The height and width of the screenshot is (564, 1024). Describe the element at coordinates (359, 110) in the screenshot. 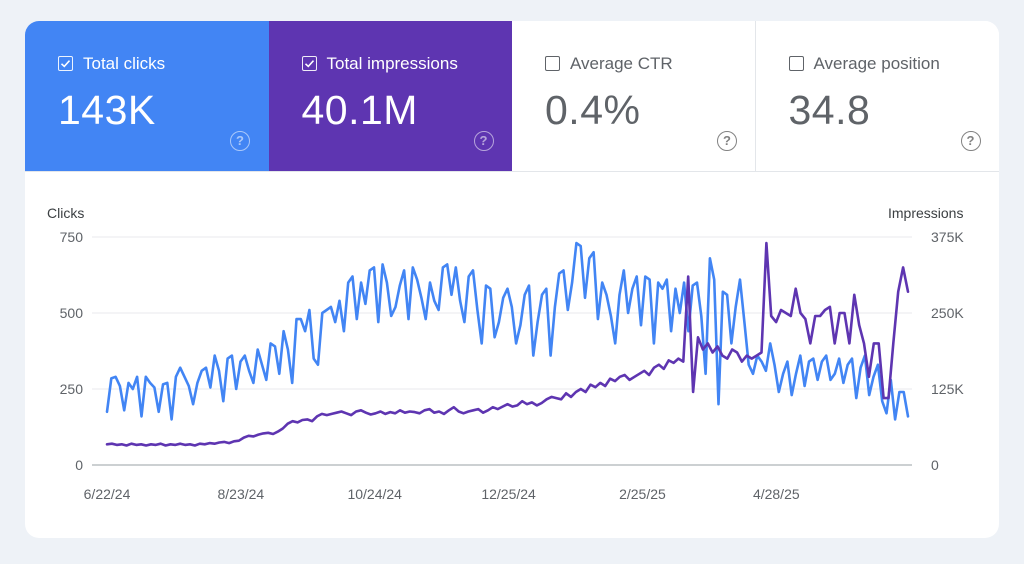

I see `metric-value: 40.1M` at that location.